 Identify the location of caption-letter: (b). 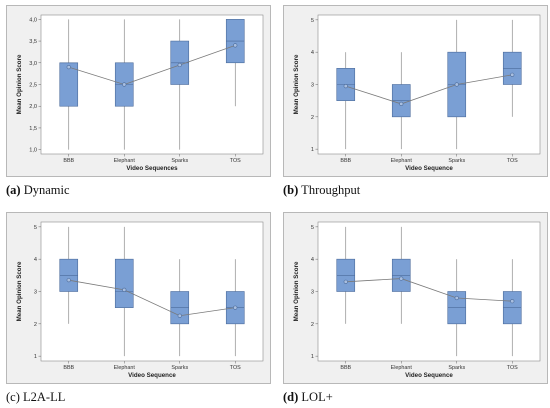
(291, 190).